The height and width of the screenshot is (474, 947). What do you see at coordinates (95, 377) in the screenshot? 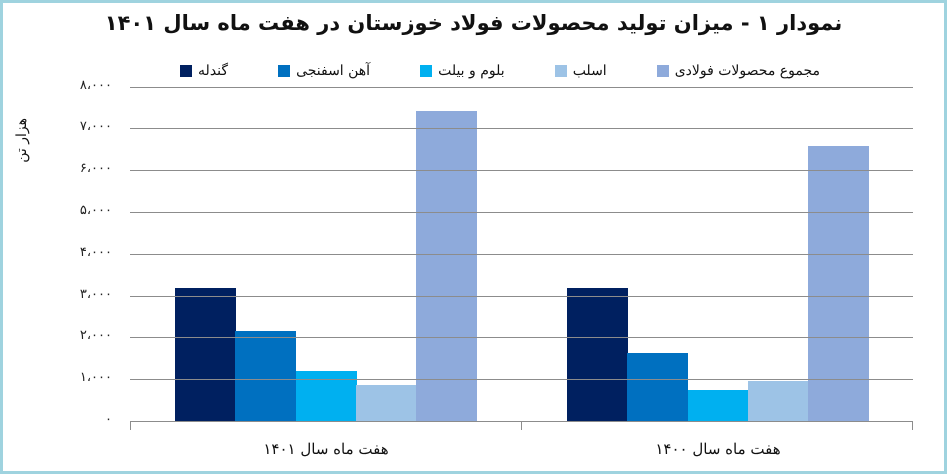
I see `y-tick-label: ۱،۰۰۰` at bounding box center [95, 377].